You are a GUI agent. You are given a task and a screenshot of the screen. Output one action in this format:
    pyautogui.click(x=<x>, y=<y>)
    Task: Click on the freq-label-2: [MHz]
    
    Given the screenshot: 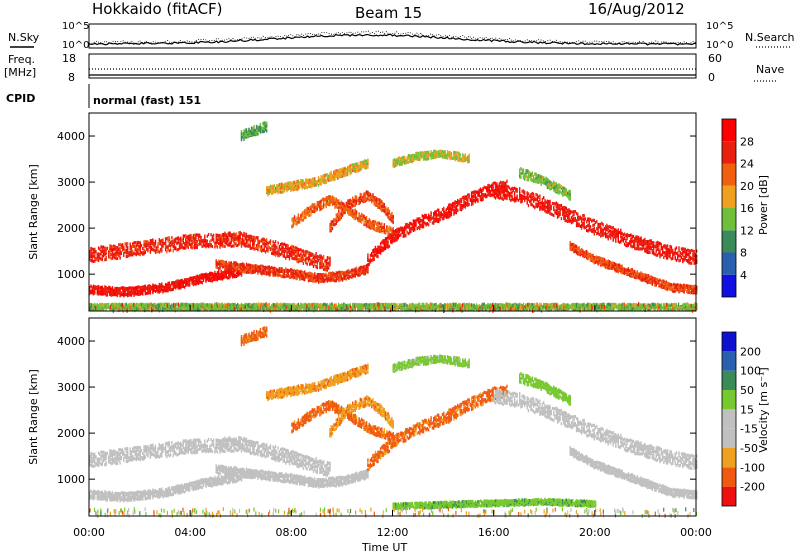 What is the action you would take?
    pyautogui.click(x=20, y=72)
    